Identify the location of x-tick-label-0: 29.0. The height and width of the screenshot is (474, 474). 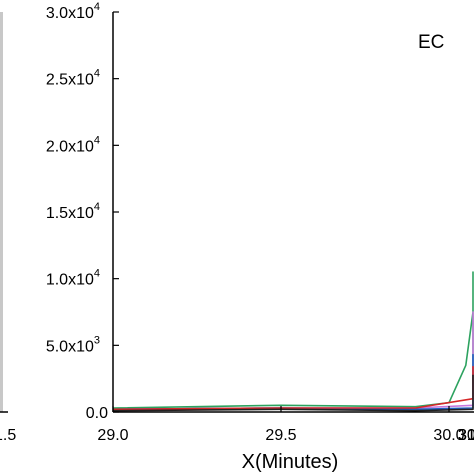
(112, 435).